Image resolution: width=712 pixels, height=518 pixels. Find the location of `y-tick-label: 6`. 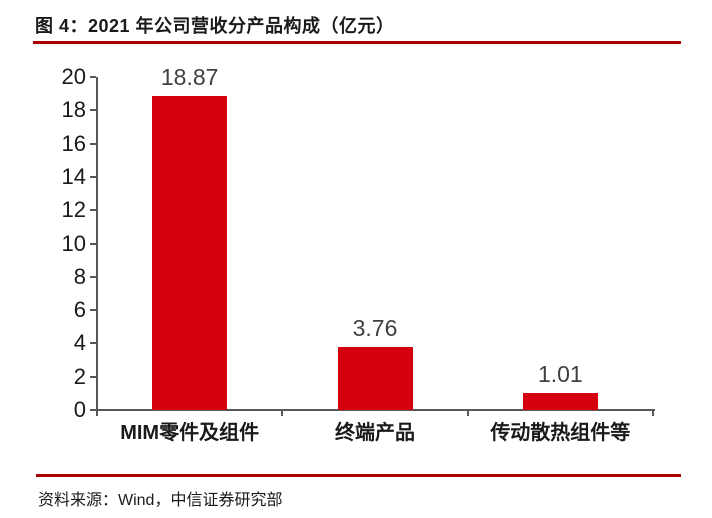

y-tick-label: 6 is located at coordinates (79, 310).